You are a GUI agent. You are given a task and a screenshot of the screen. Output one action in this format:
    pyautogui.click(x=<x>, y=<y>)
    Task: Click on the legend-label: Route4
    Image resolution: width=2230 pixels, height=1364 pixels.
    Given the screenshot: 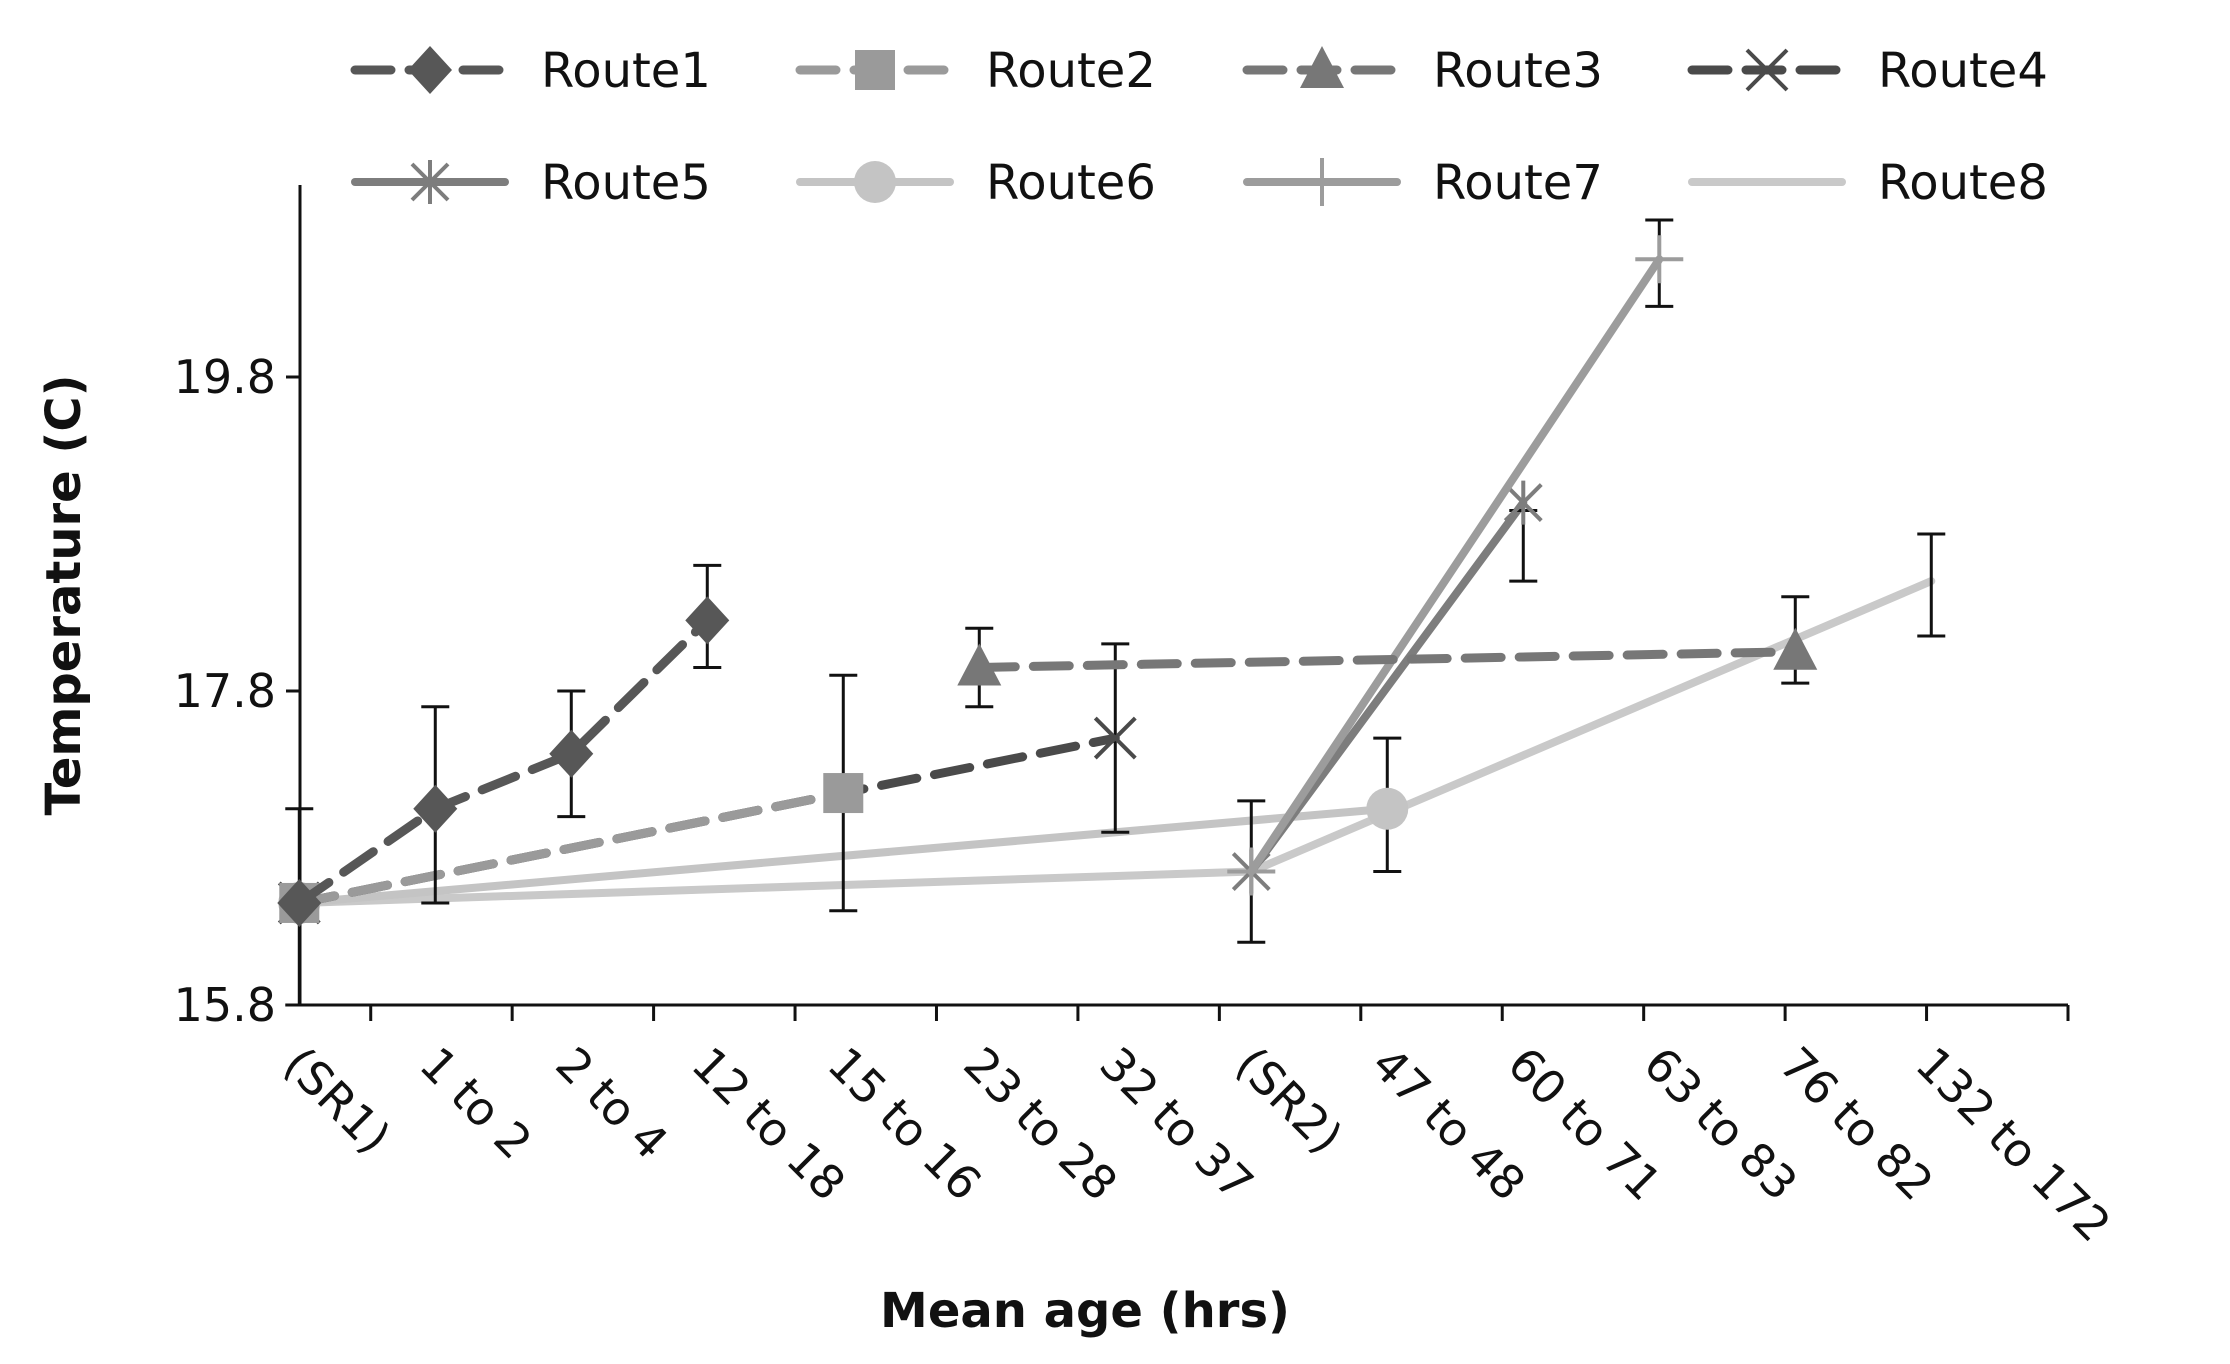 What is the action you would take?
    pyautogui.click(x=1963, y=71)
    